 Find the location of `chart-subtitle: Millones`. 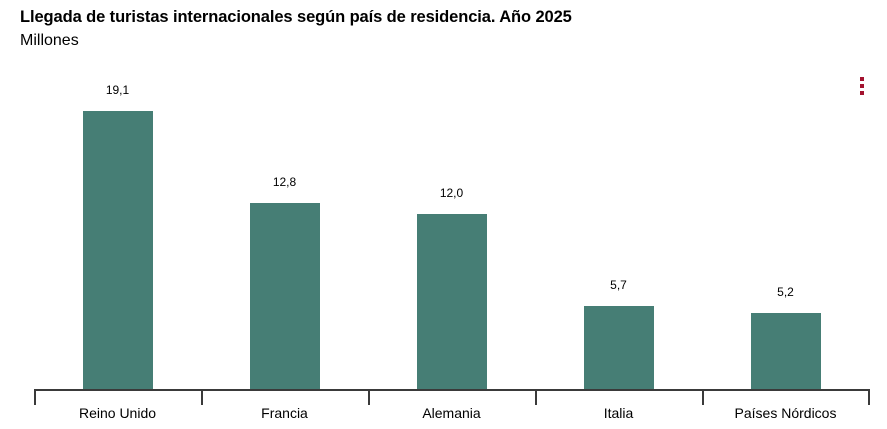

chart-subtitle: Millones is located at coordinates (49, 40).